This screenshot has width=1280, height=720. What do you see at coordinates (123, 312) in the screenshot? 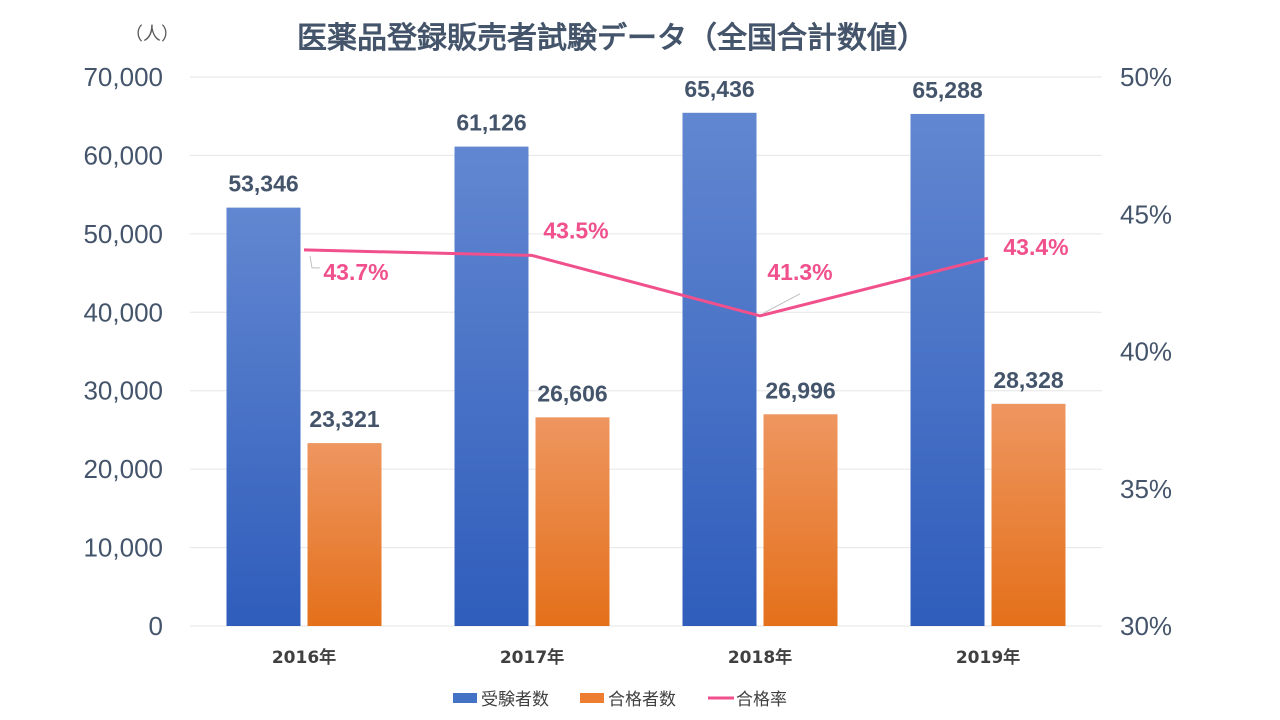
I see `y-tick-label: 40,000` at bounding box center [123, 312].